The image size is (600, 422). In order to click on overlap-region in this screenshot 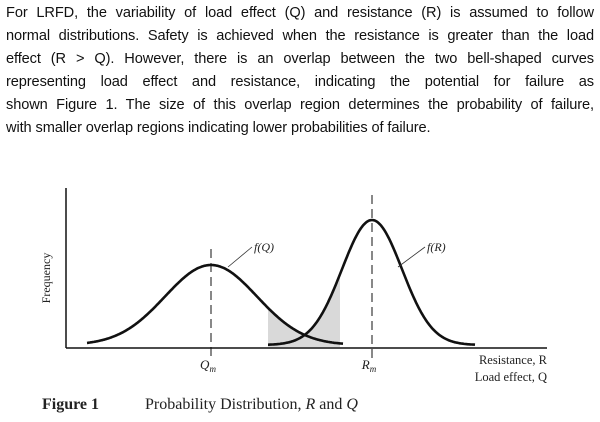, I will do `click(304, 310)`.